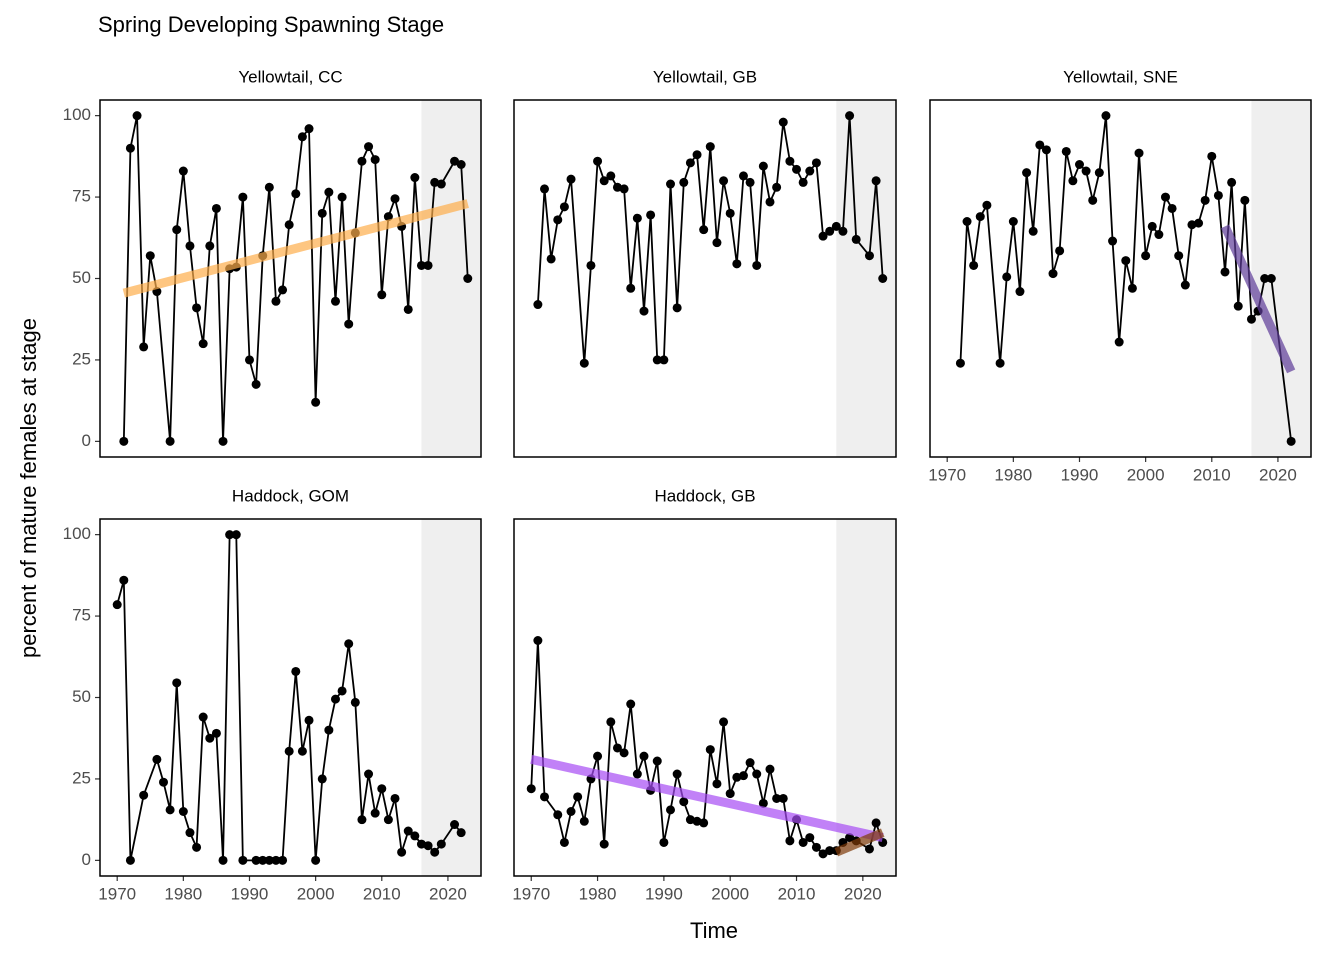 This screenshot has width=1344, height=960. What do you see at coordinates (81, 696) in the screenshot?
I see `y-tick-label: 50` at bounding box center [81, 696].